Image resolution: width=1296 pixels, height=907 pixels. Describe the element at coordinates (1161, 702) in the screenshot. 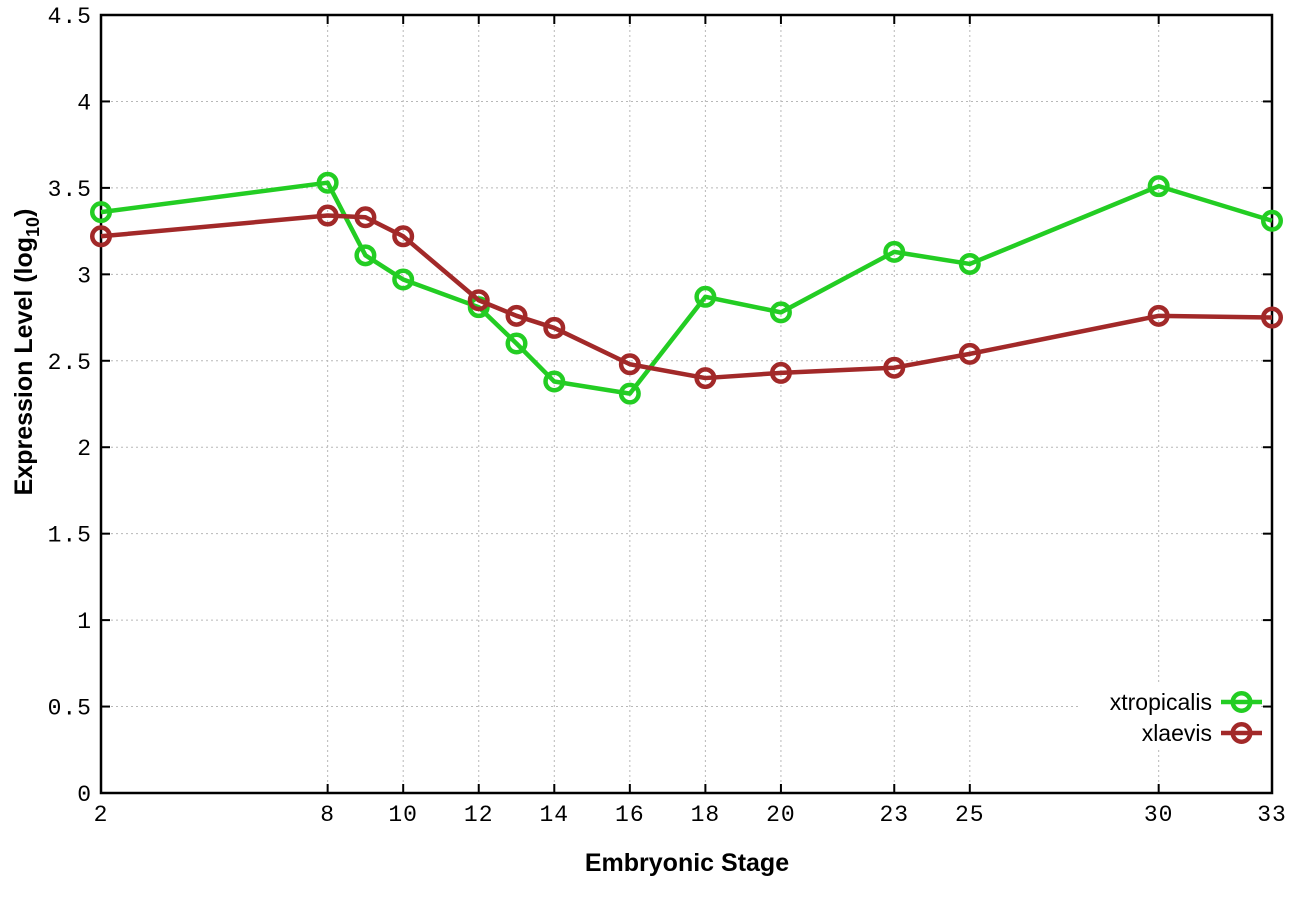

I see `legend-label-xtropicalis: xtropicalis` at that location.